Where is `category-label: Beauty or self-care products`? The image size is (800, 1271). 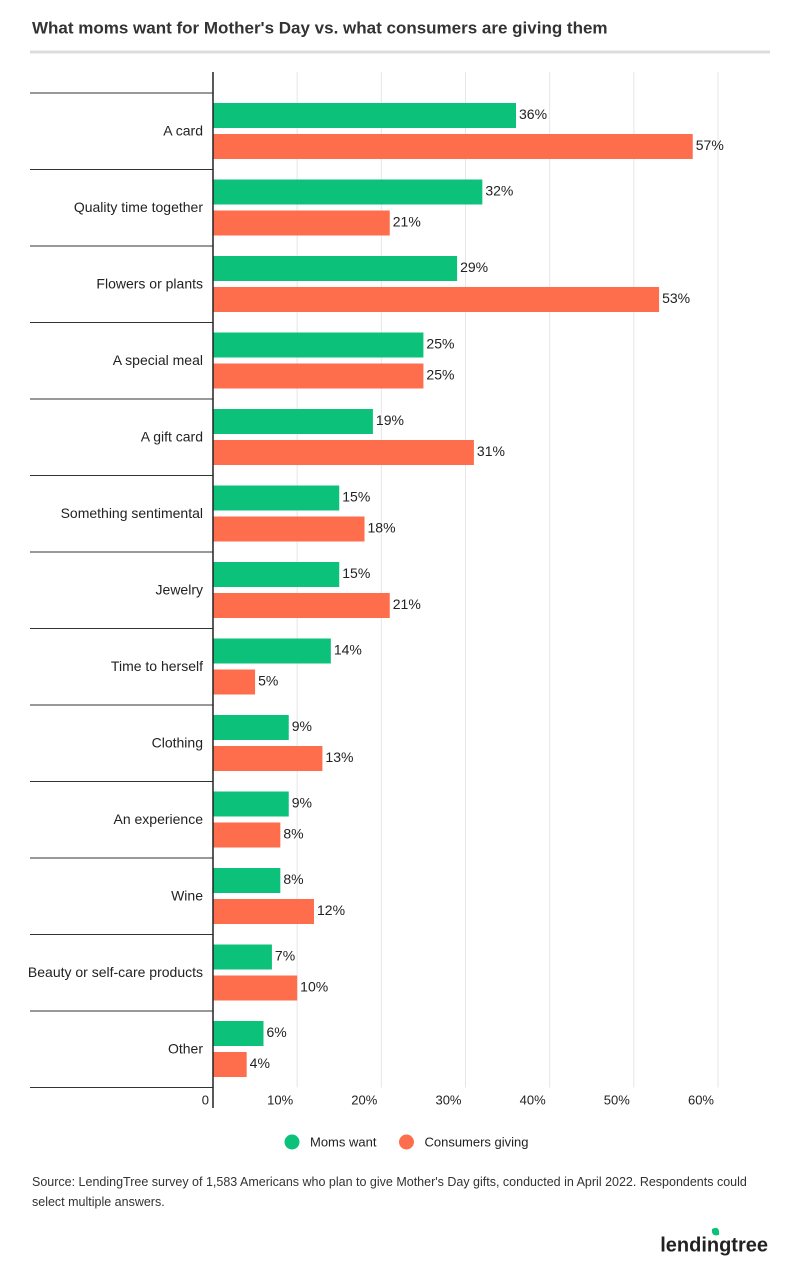 category-label: Beauty or self-care products is located at coordinates (115, 972).